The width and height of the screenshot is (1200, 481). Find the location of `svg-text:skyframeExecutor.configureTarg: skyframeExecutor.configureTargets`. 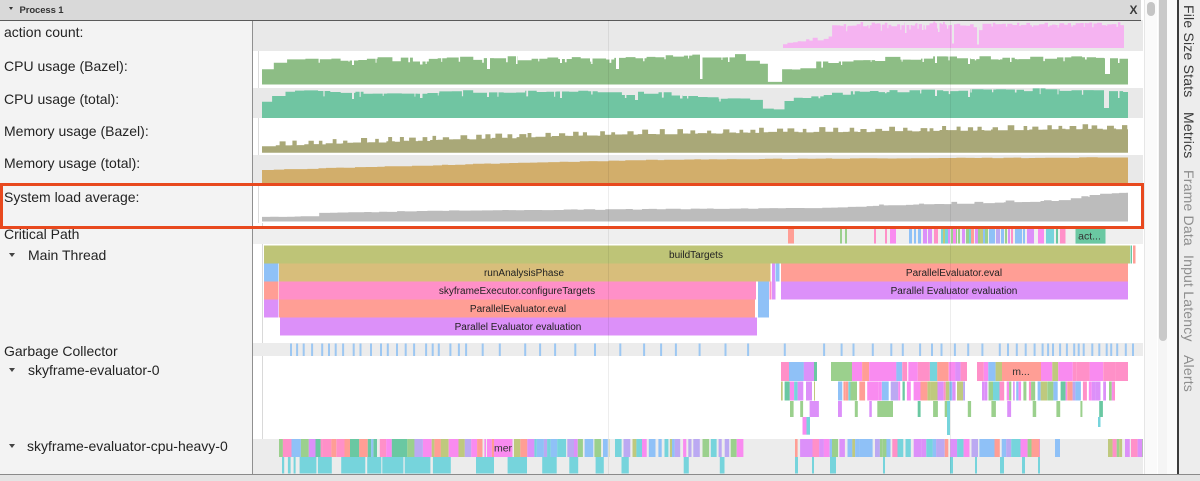

svg-text:skyframeExecutor.configureTarg: skyframeExecutor.configureTargets is located at coordinates (517, 291).